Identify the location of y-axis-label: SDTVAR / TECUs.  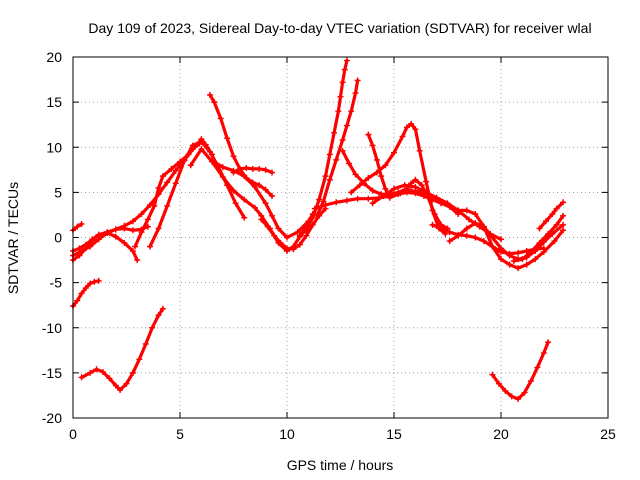
(13, 238).